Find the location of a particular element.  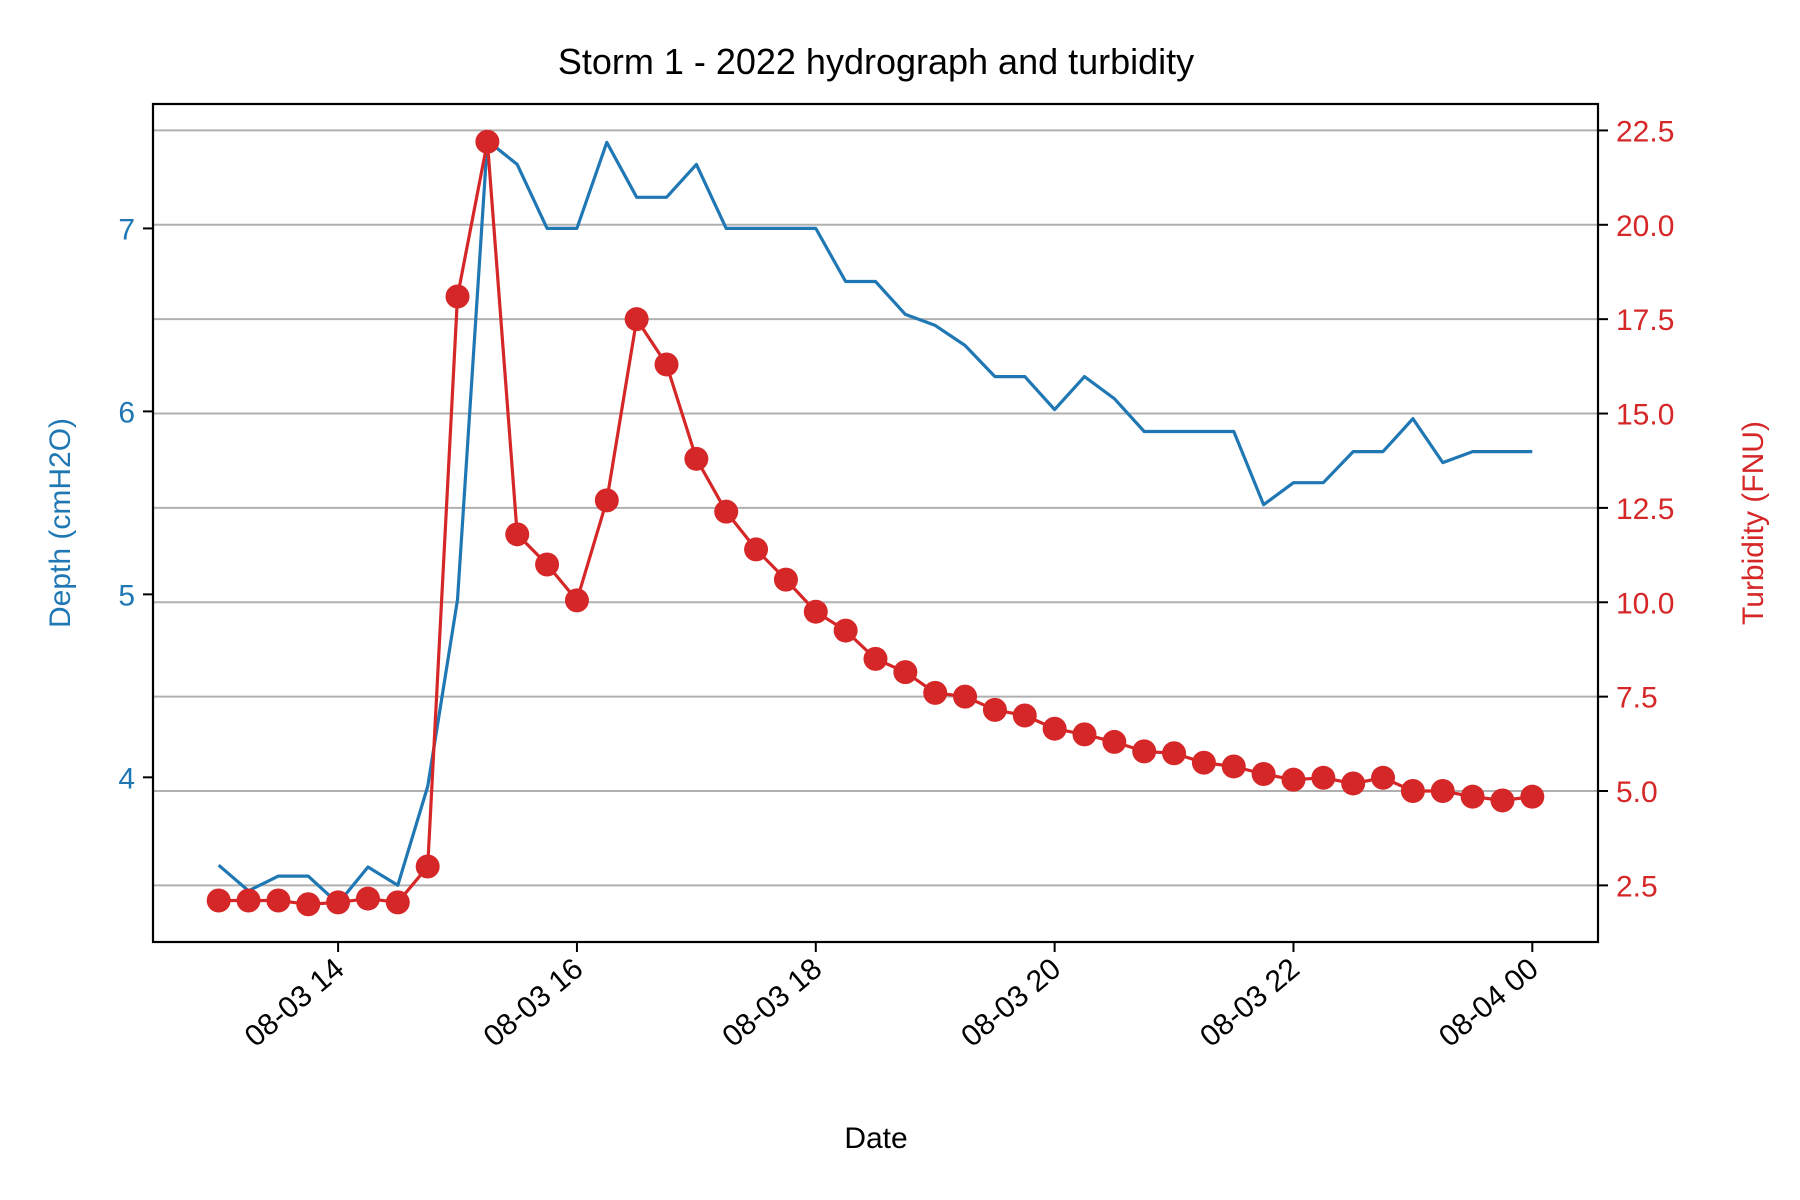

x-tick-label: 08-04 00 is located at coordinates (1489, 1002).